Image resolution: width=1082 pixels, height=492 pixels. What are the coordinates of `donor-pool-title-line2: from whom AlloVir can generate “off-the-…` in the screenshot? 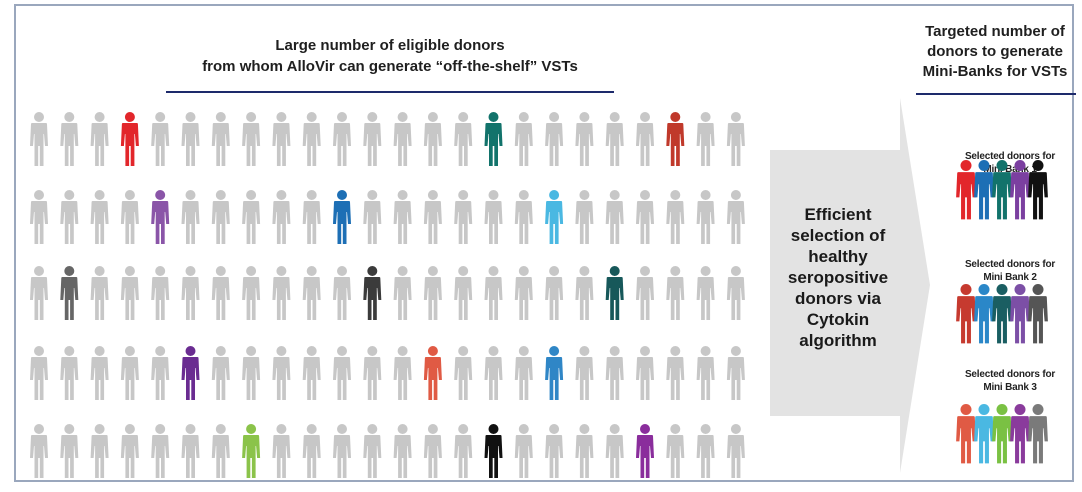 It's located at (390, 66).